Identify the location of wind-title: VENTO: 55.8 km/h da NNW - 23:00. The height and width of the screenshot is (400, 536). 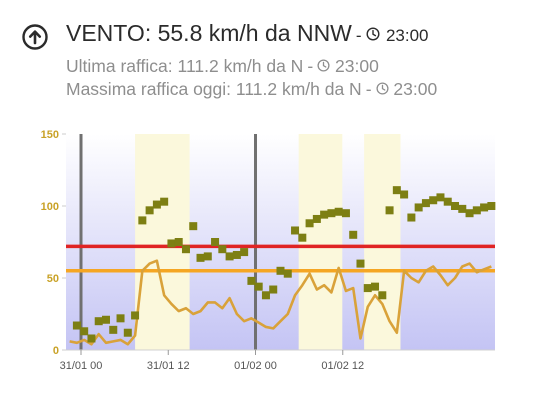
(247, 33).